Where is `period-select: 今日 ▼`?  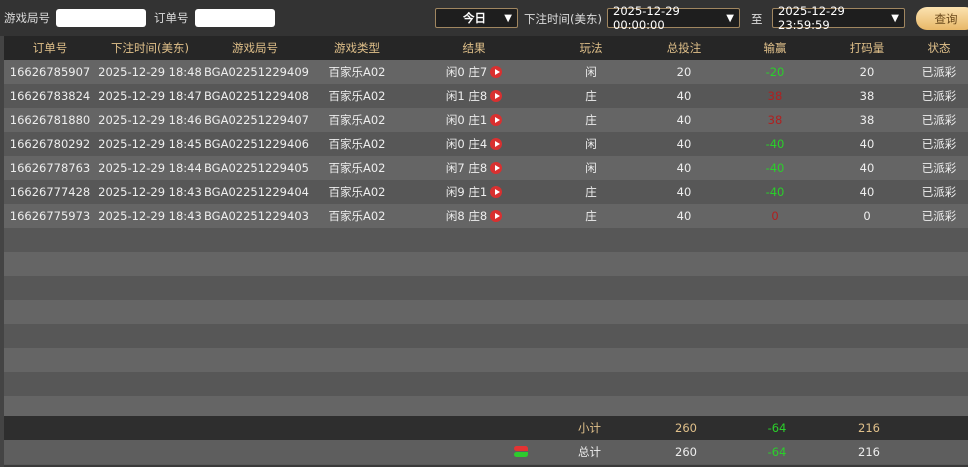 period-select: 今日 ▼ is located at coordinates (476, 18).